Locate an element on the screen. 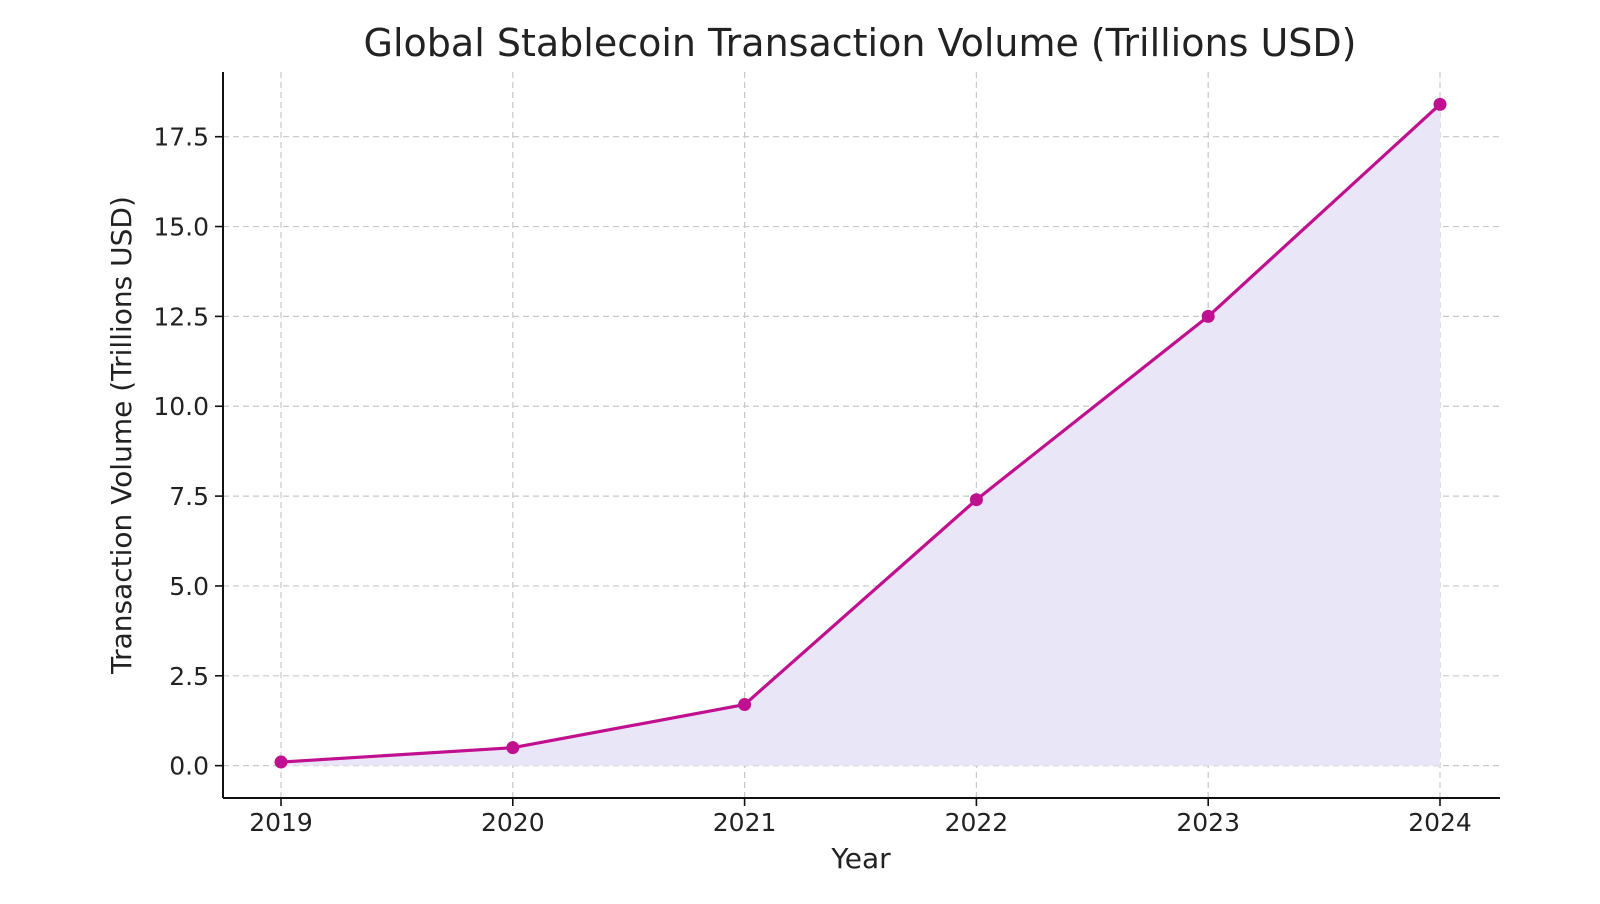  x-tick-label: 2022 is located at coordinates (977, 822).